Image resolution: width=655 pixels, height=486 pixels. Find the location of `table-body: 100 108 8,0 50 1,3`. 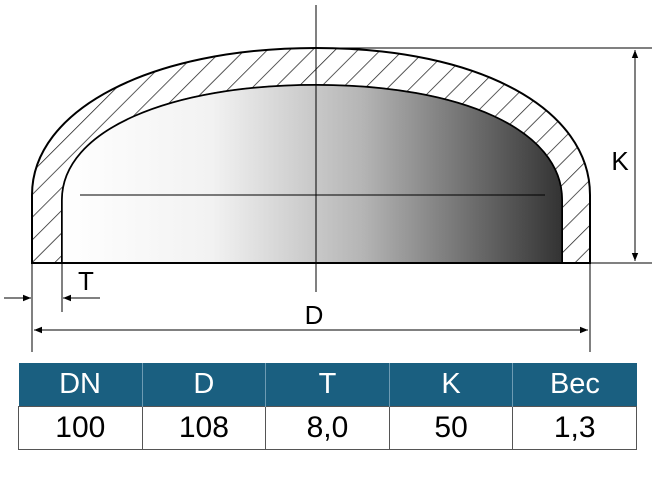

table-body: 100 108 8,0 50 1,3 is located at coordinates (327, 428).